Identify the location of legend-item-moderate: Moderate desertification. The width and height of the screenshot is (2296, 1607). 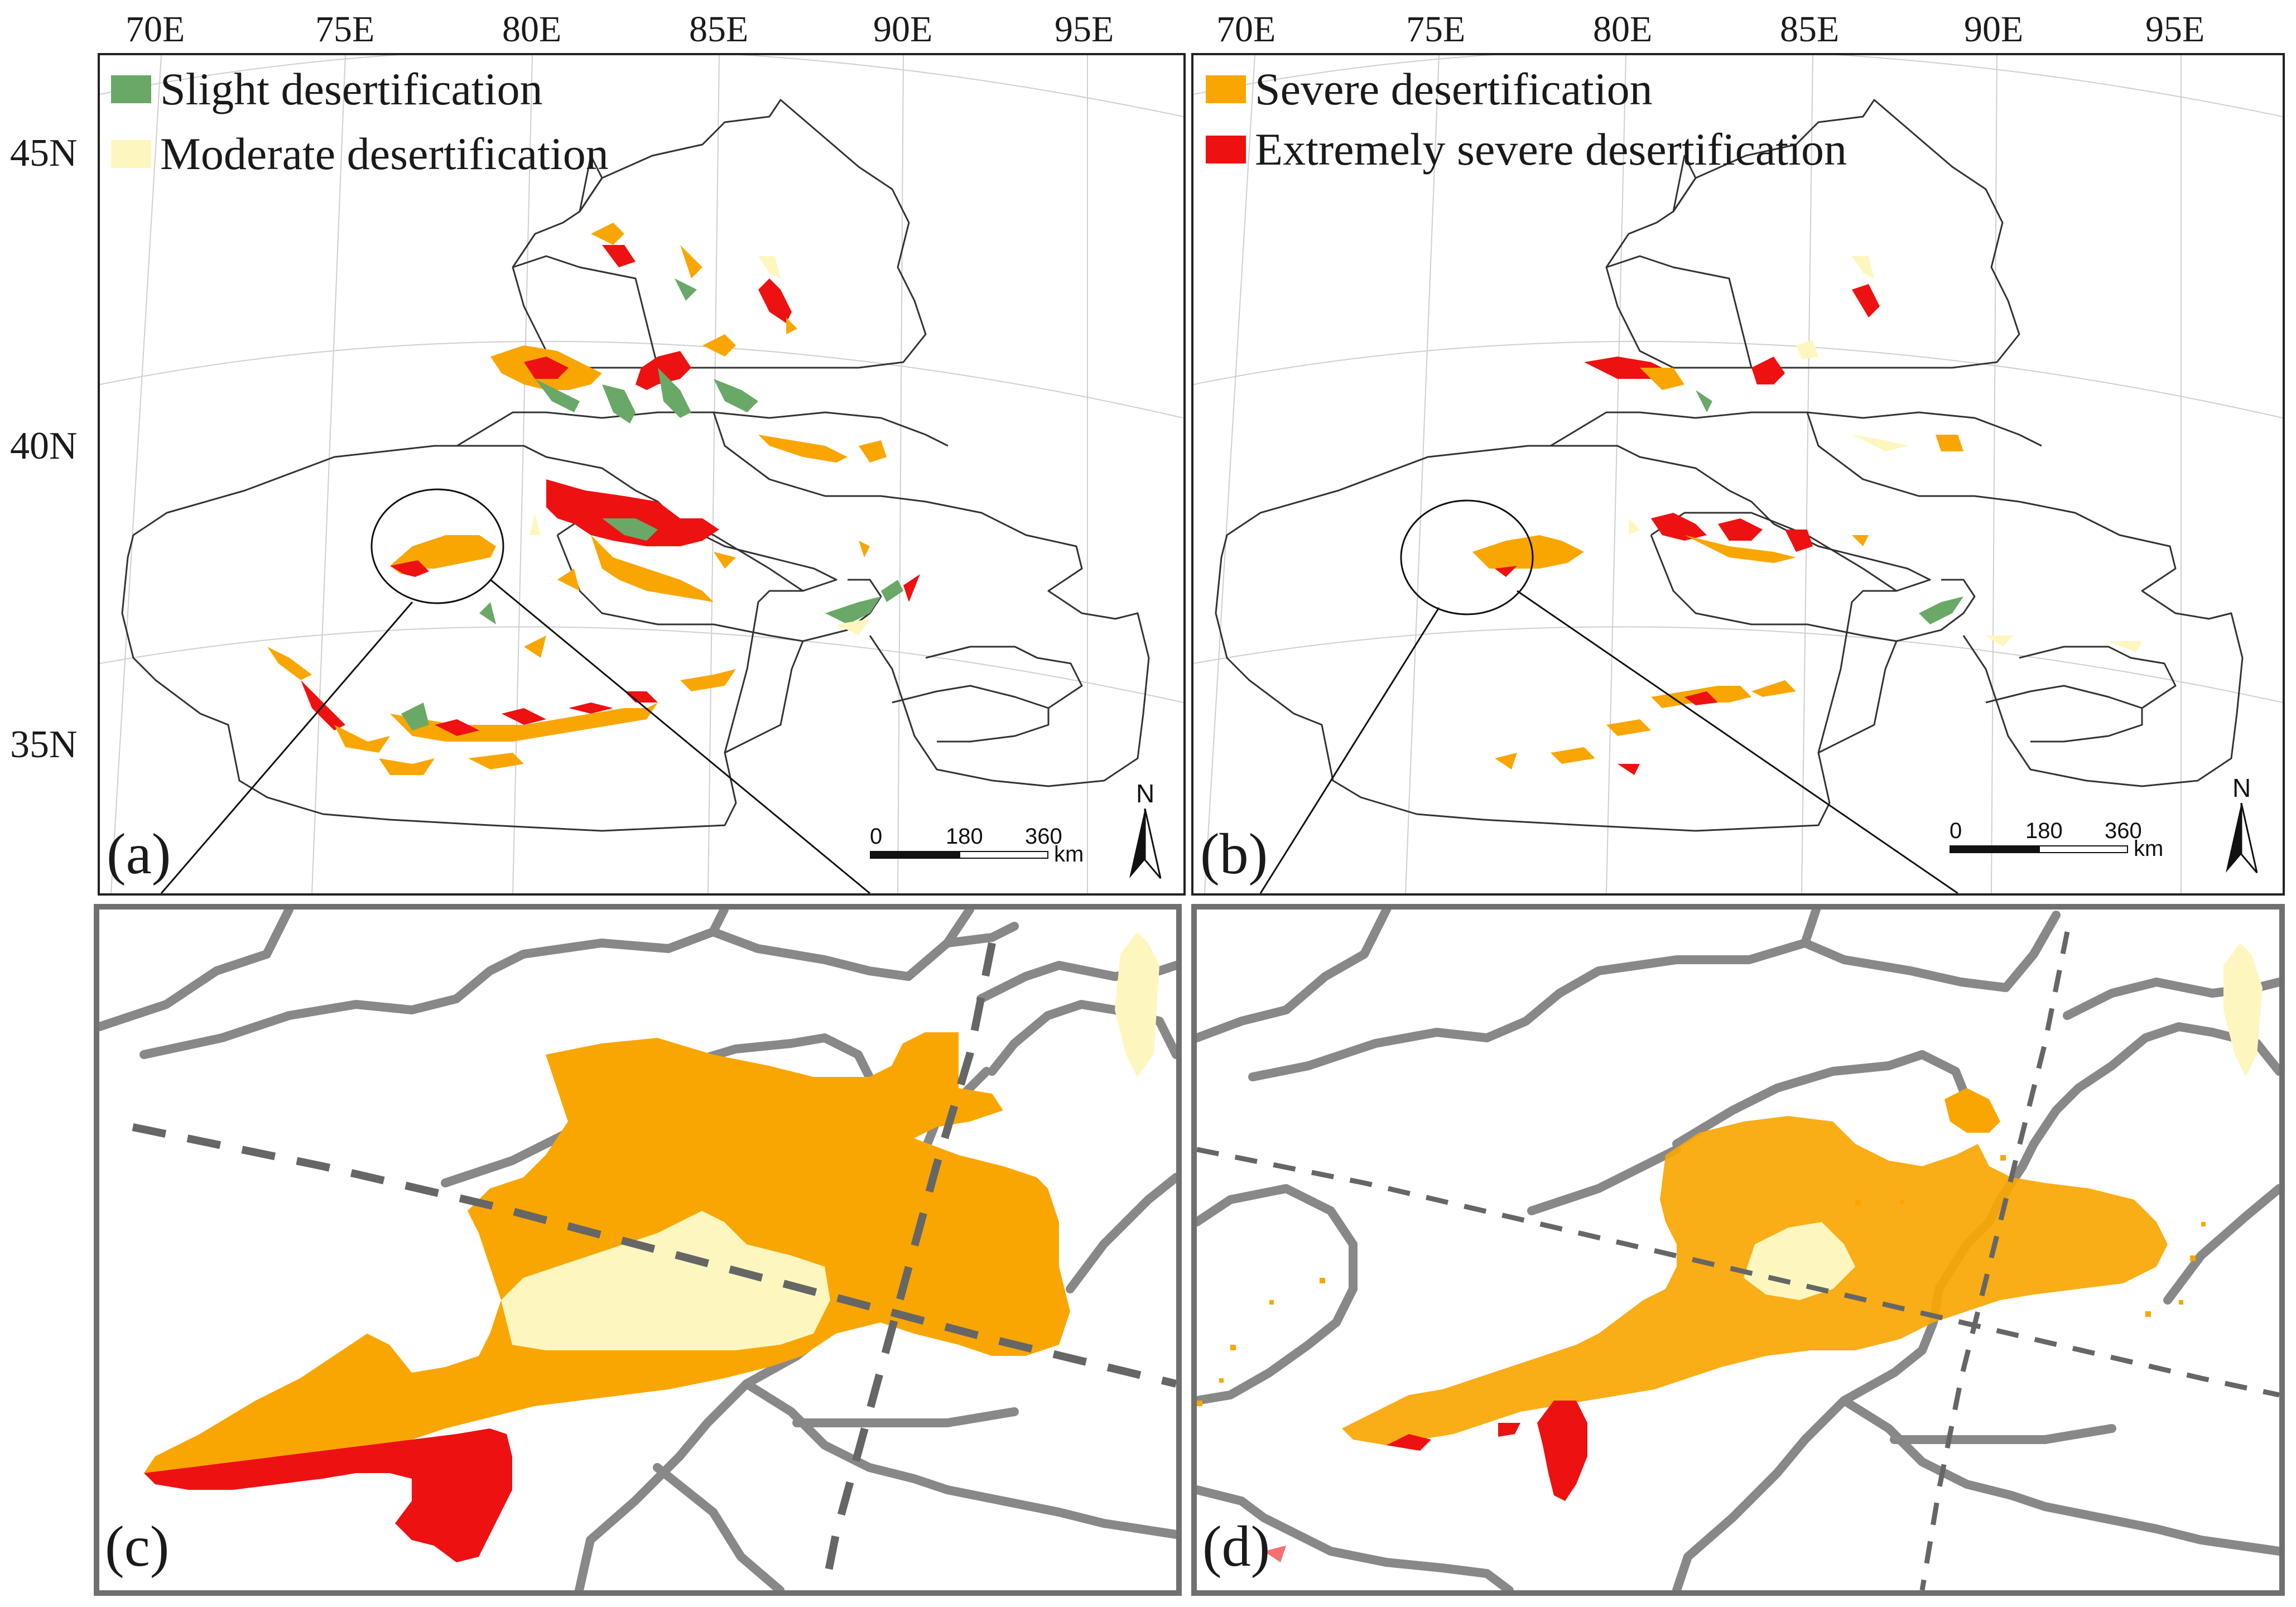
(360, 154).